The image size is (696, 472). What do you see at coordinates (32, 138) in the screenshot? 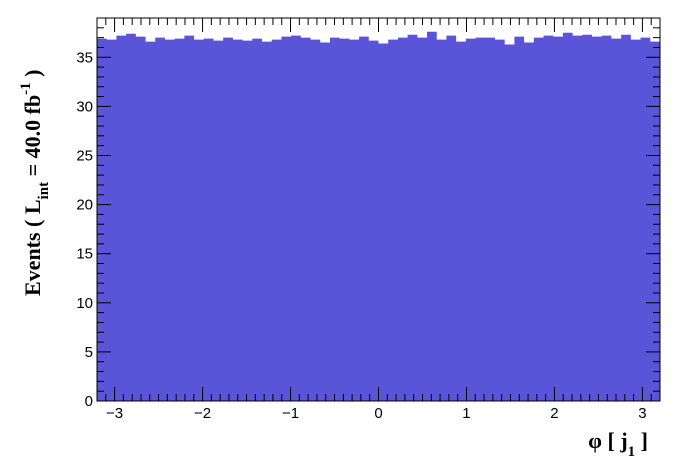
I see `y-axis-title-mid: = 40.0 fb` at bounding box center [32, 138].